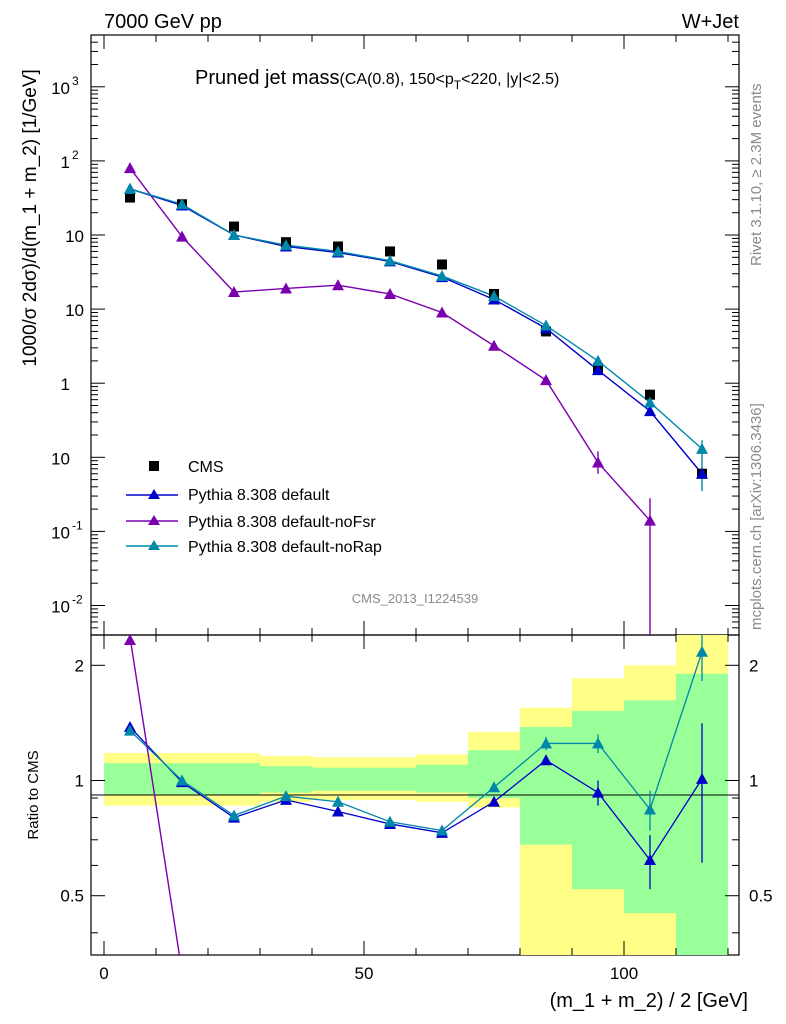  What do you see at coordinates (711, 22) in the screenshot?
I see `header-right: W+Jet` at bounding box center [711, 22].